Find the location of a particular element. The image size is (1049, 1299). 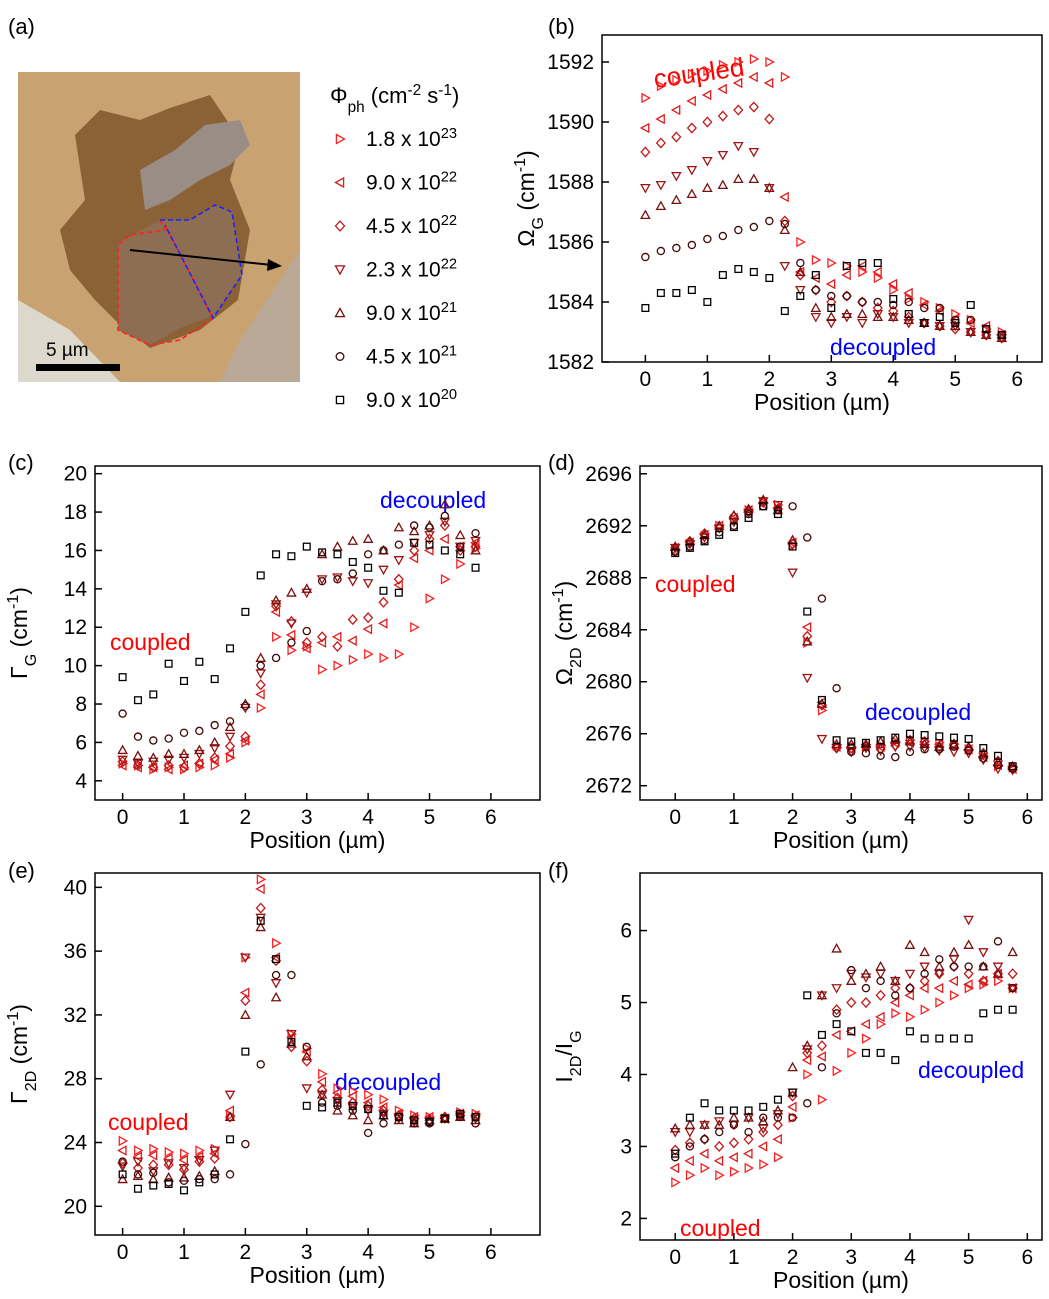

annotation: decoupled is located at coordinates (388, 1082).